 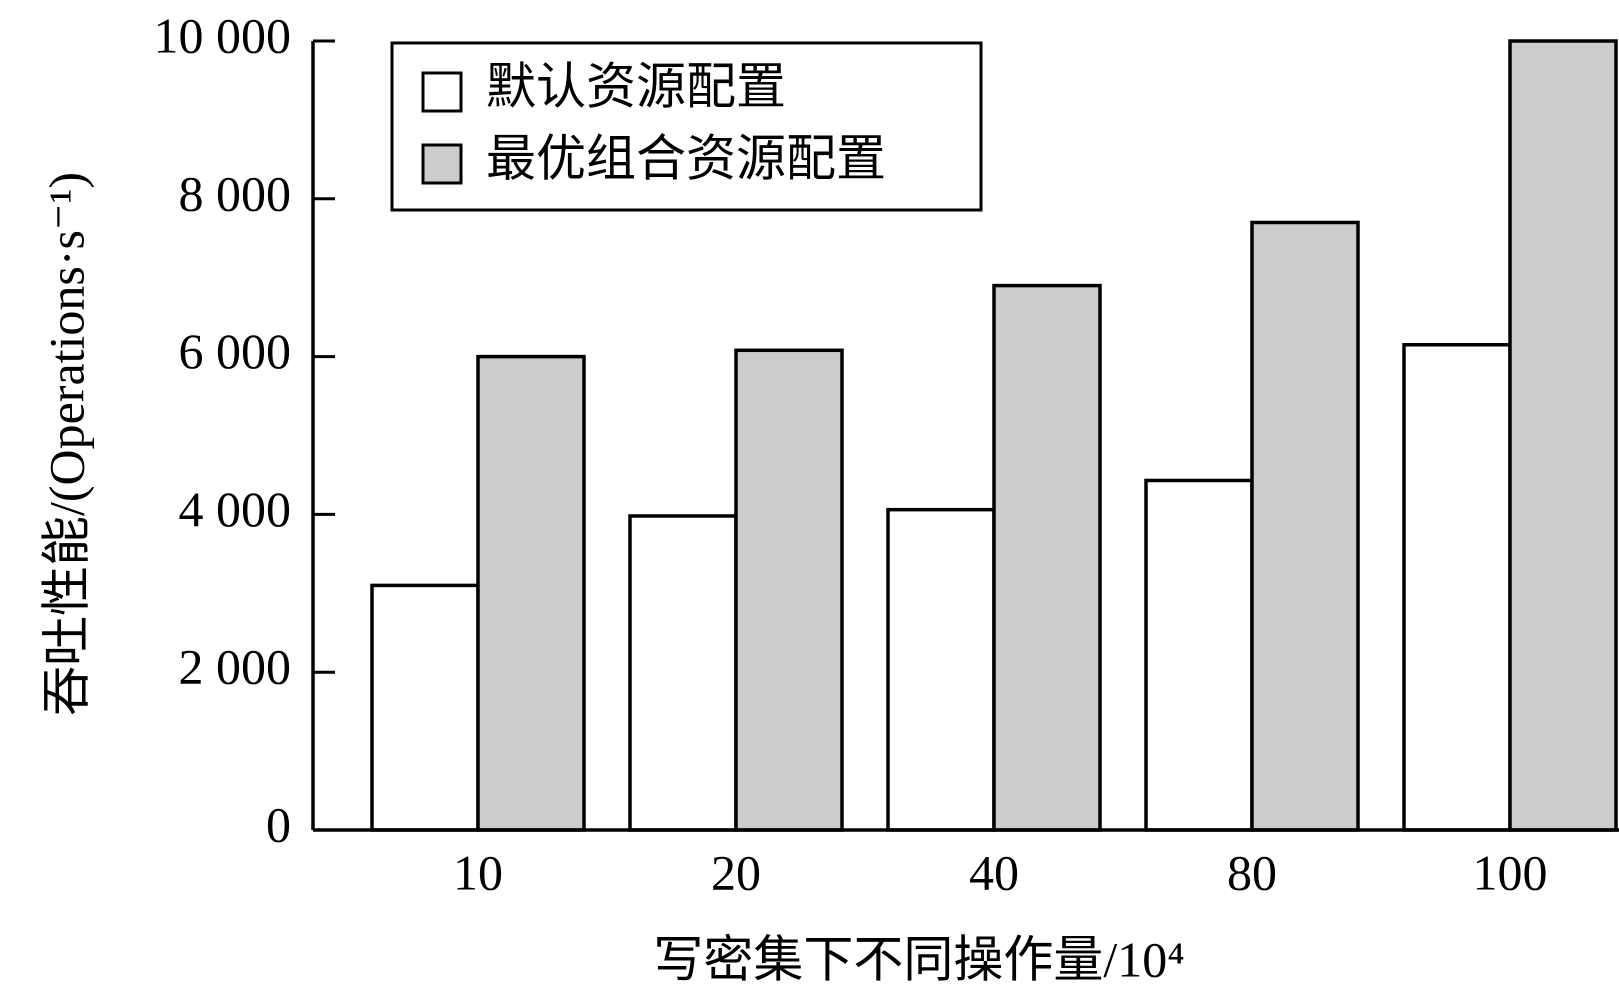 I want to click on x-tick-label: 40, so click(x=994, y=872).